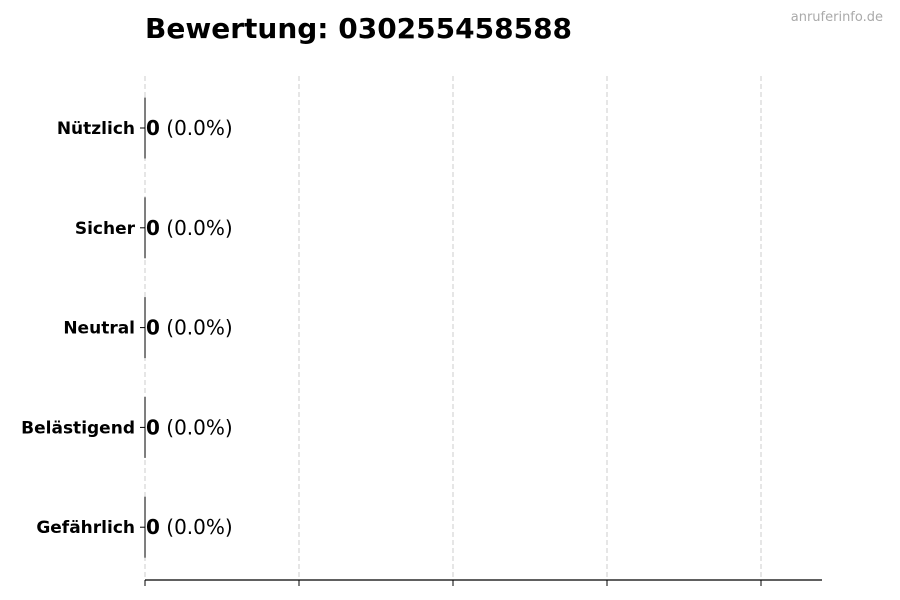  I want to click on y-tick-label: Neutral, so click(99, 329).